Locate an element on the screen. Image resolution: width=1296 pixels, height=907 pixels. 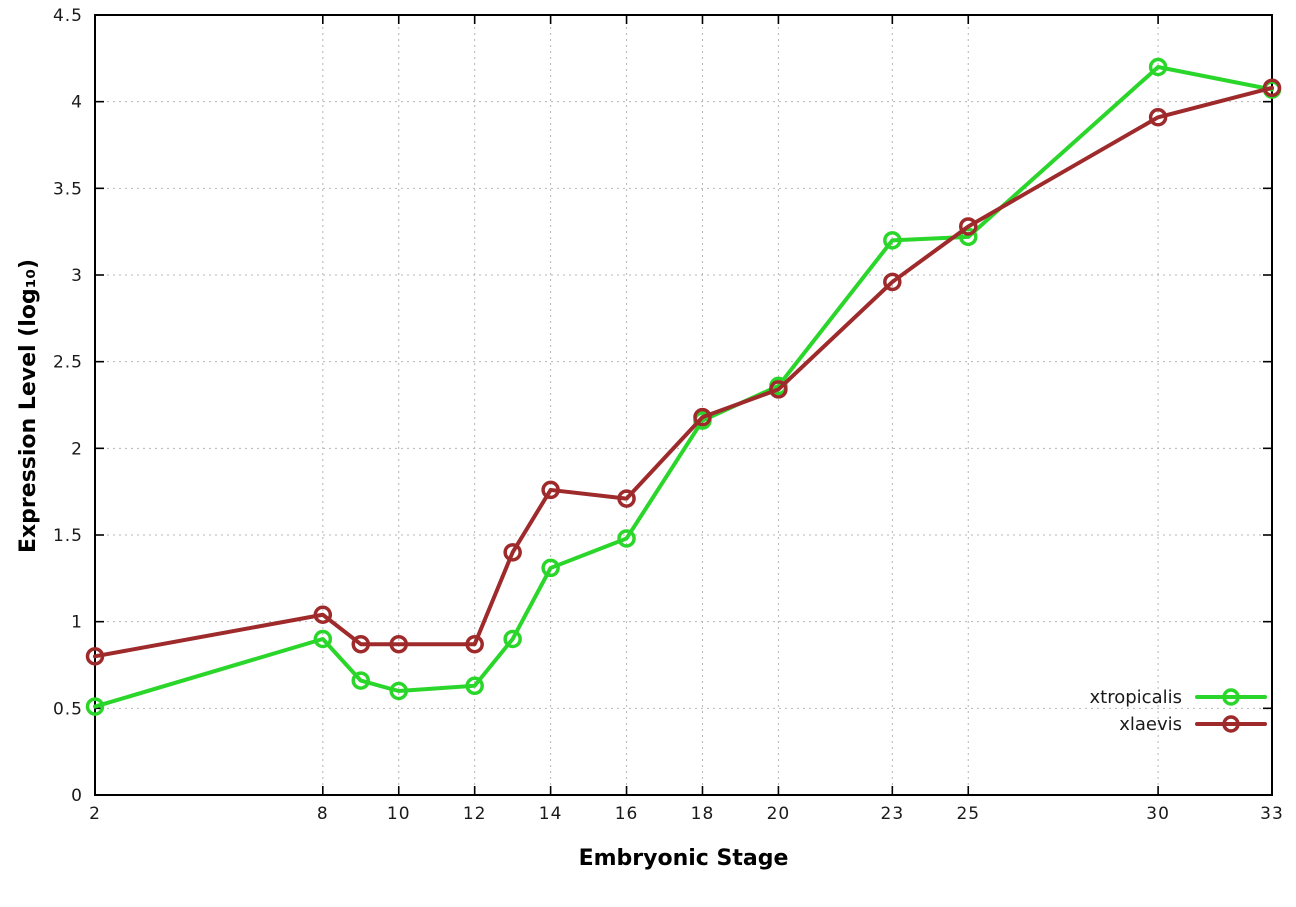
x-tick-label: 16 is located at coordinates (627, 814).